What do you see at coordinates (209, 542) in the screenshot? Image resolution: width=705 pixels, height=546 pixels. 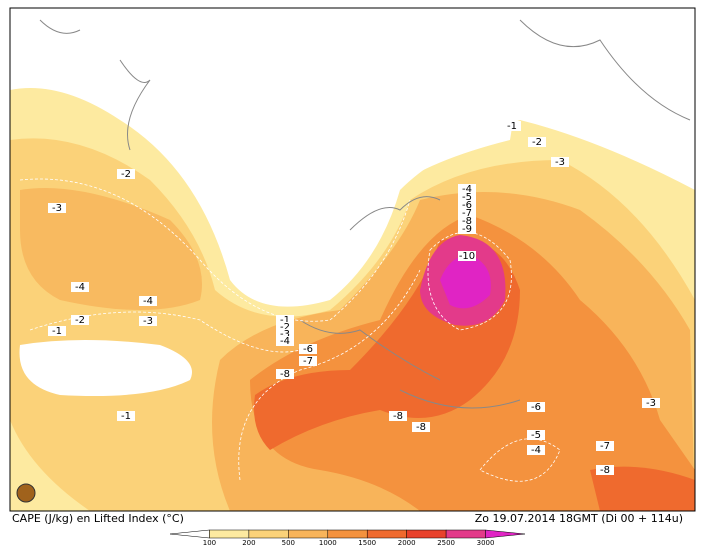 I see `colorbar-label: 100` at bounding box center [209, 542].